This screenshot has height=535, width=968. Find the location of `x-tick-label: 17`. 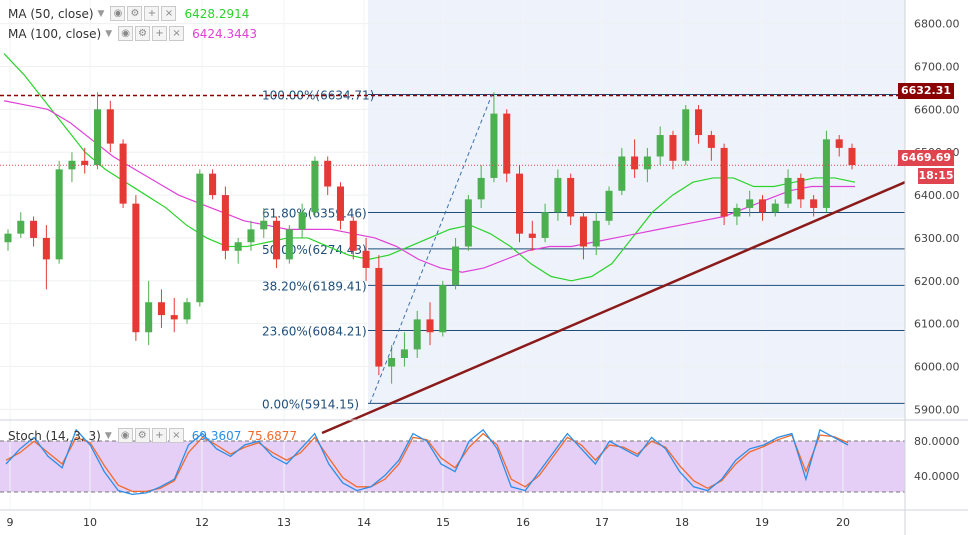

x-tick-label: 17 is located at coordinates (602, 522).